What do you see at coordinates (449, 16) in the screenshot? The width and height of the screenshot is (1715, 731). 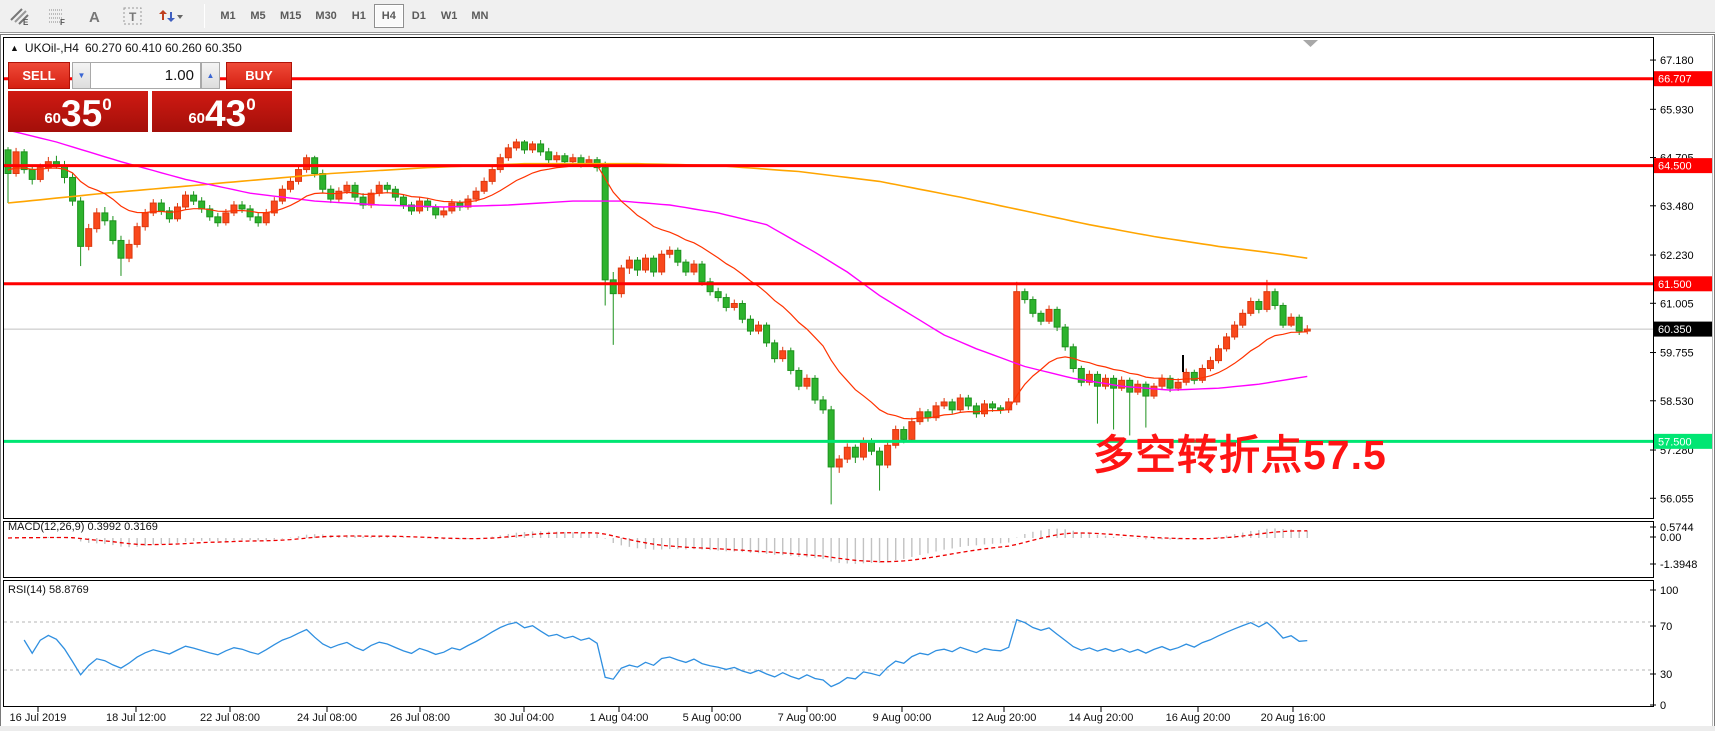 I see `timeframe-button-w1: W1` at bounding box center [449, 16].